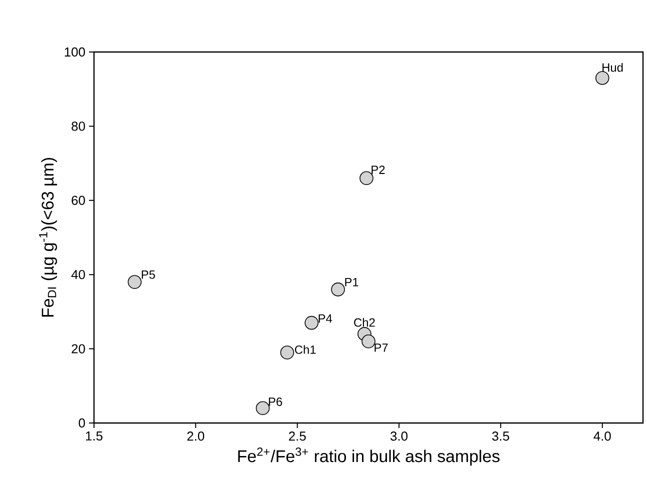  What do you see at coordinates (364, 322) in the screenshot?
I see `annotation: Ch2` at bounding box center [364, 322].